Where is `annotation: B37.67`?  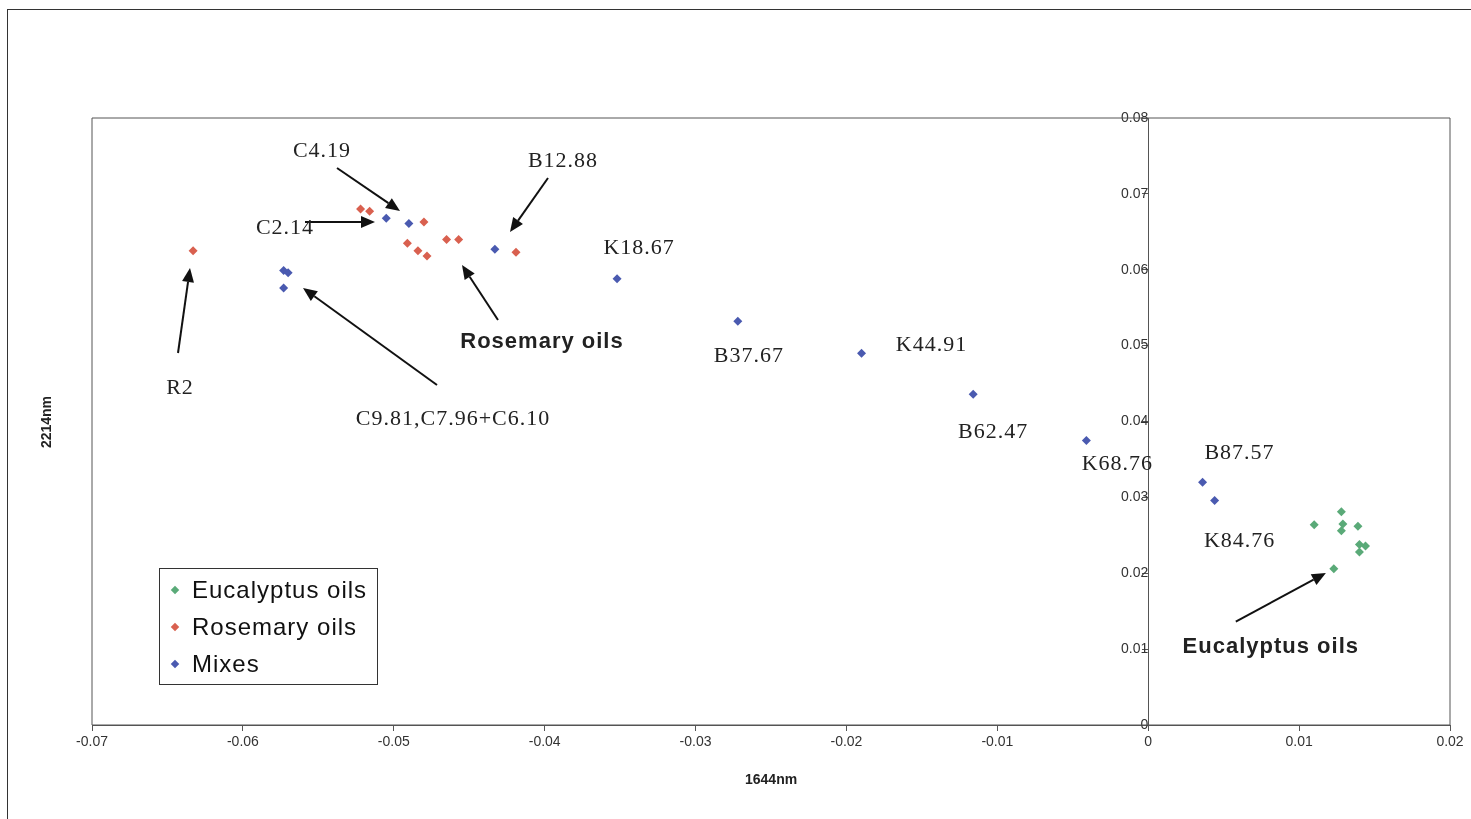
annotation: B37.67 is located at coordinates (748, 355).